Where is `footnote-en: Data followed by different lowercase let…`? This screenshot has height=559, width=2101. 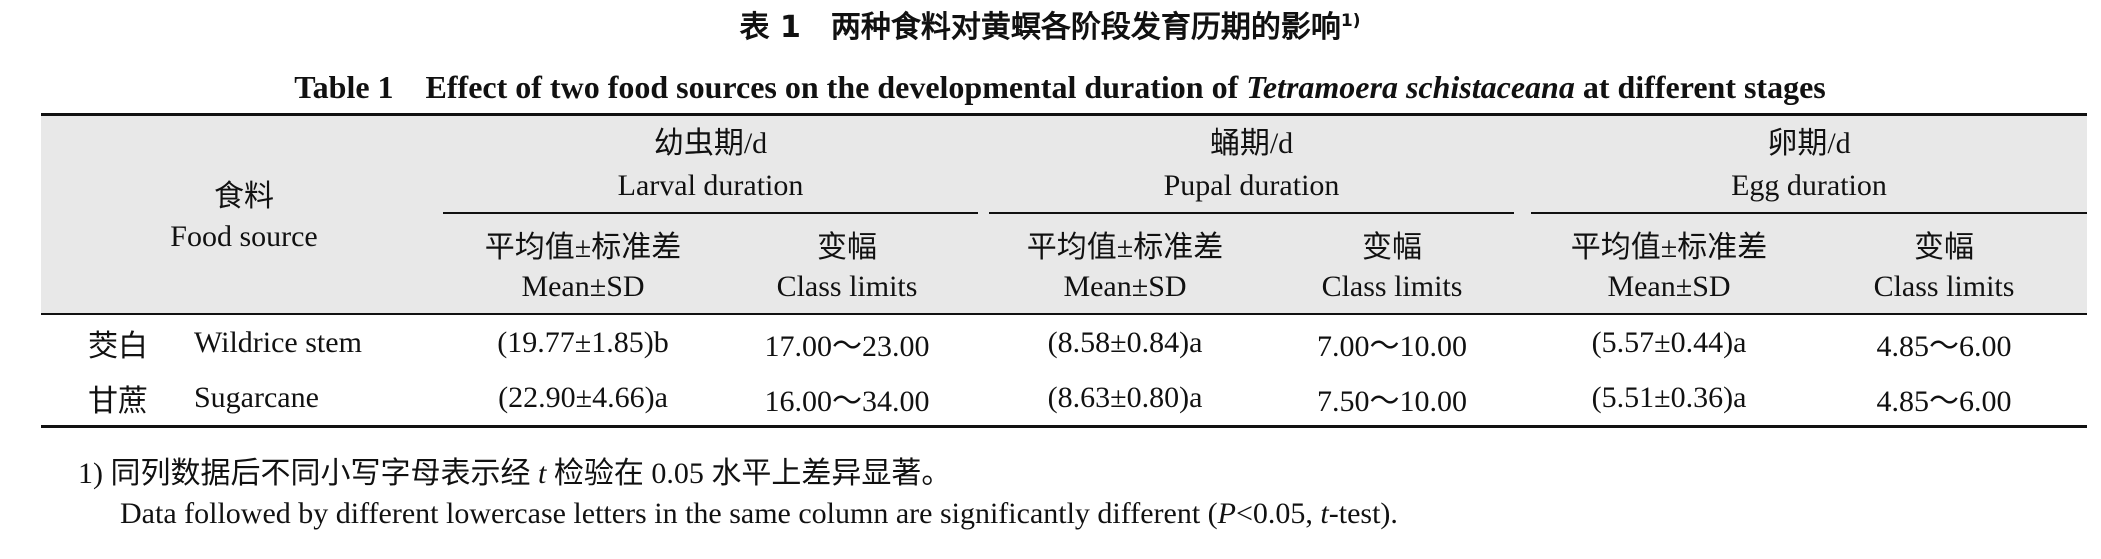 footnote-en: Data followed by different lowercase let… is located at coordinates (759, 514).